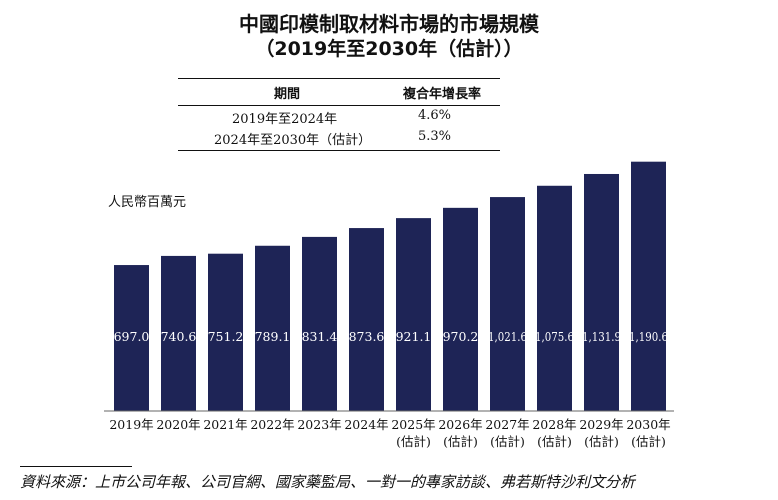  Describe the element at coordinates (413, 424) in the screenshot. I see `x-tick-label: 2025年` at that location.